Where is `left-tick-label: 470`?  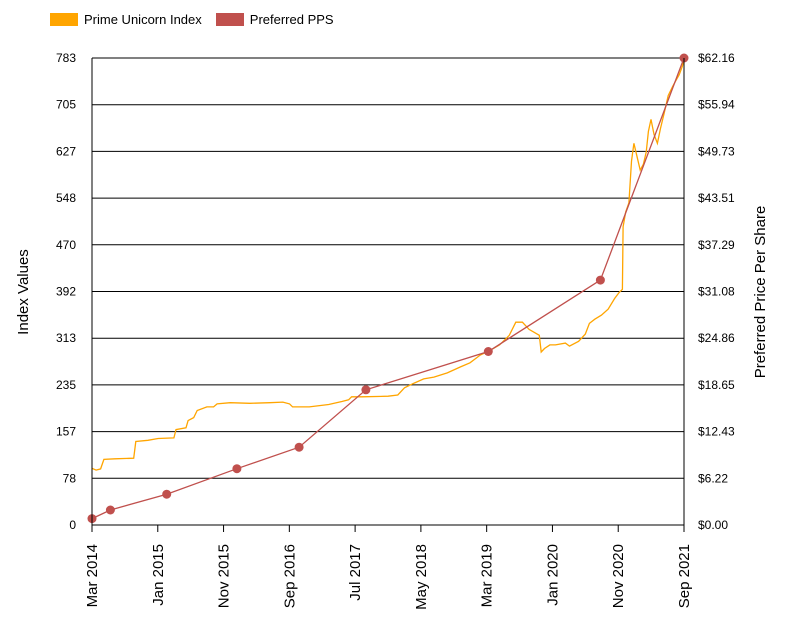 left-tick-label: 470 is located at coordinates (66, 245).